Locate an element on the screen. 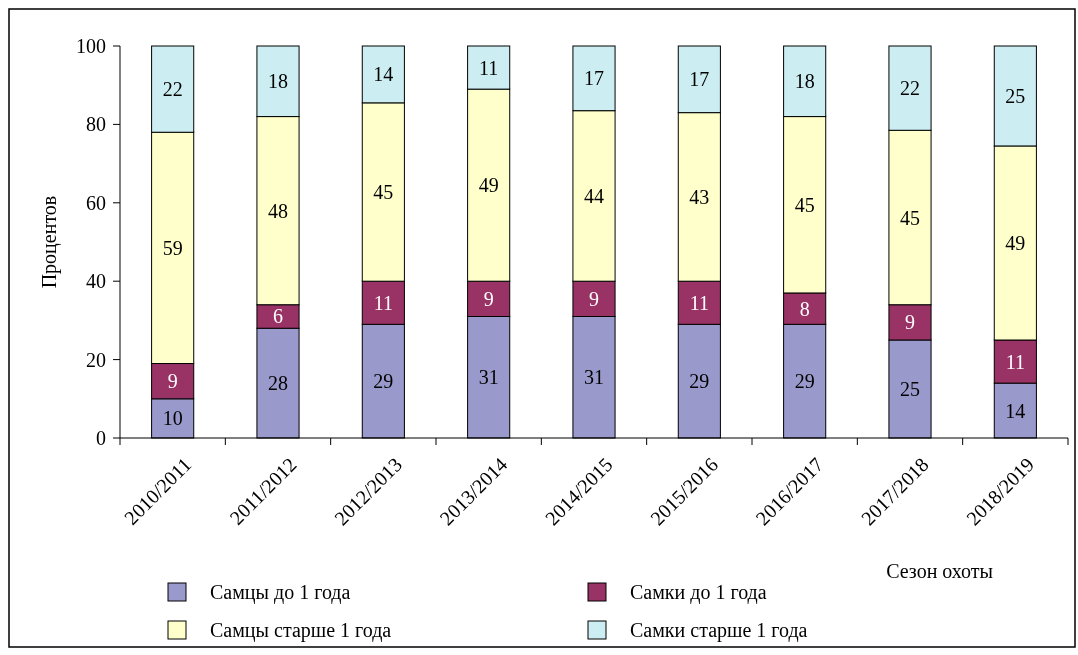  y-tick-label: 60 is located at coordinates (96, 202).